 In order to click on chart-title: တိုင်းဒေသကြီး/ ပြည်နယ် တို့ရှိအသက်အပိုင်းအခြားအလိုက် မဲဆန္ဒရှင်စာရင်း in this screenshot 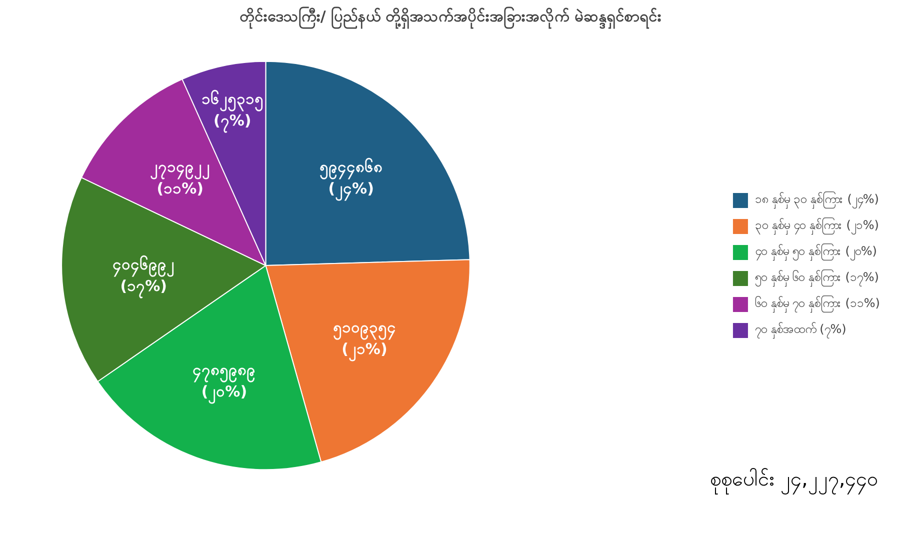, I will do `click(450, 18)`.